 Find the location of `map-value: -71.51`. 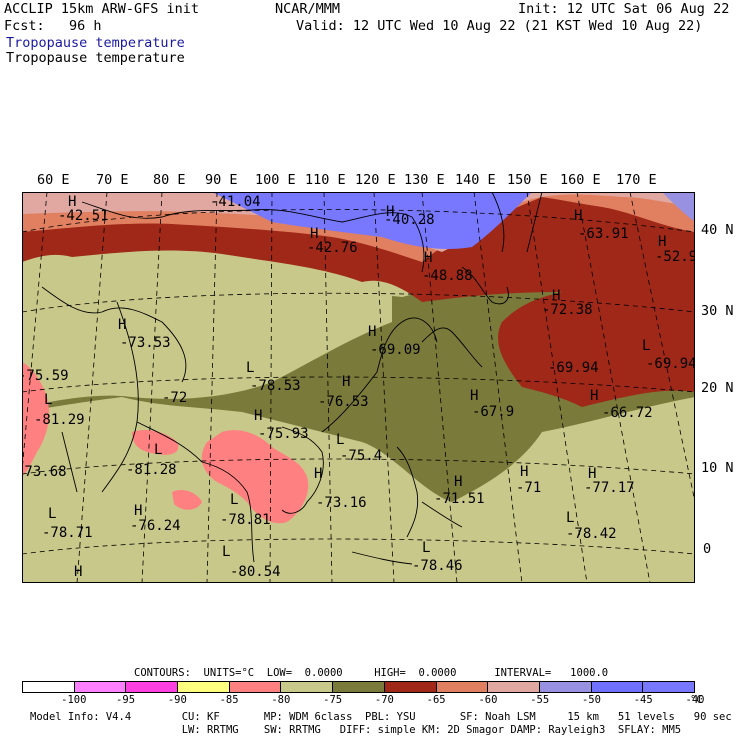

map-value: -71.51 is located at coordinates (459, 499).